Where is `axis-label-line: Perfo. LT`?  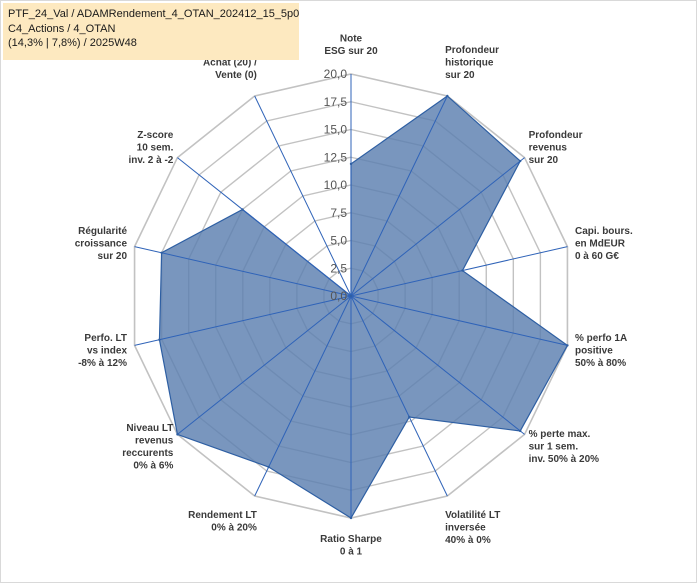 axis-label-line: Perfo. LT is located at coordinates (105, 338).